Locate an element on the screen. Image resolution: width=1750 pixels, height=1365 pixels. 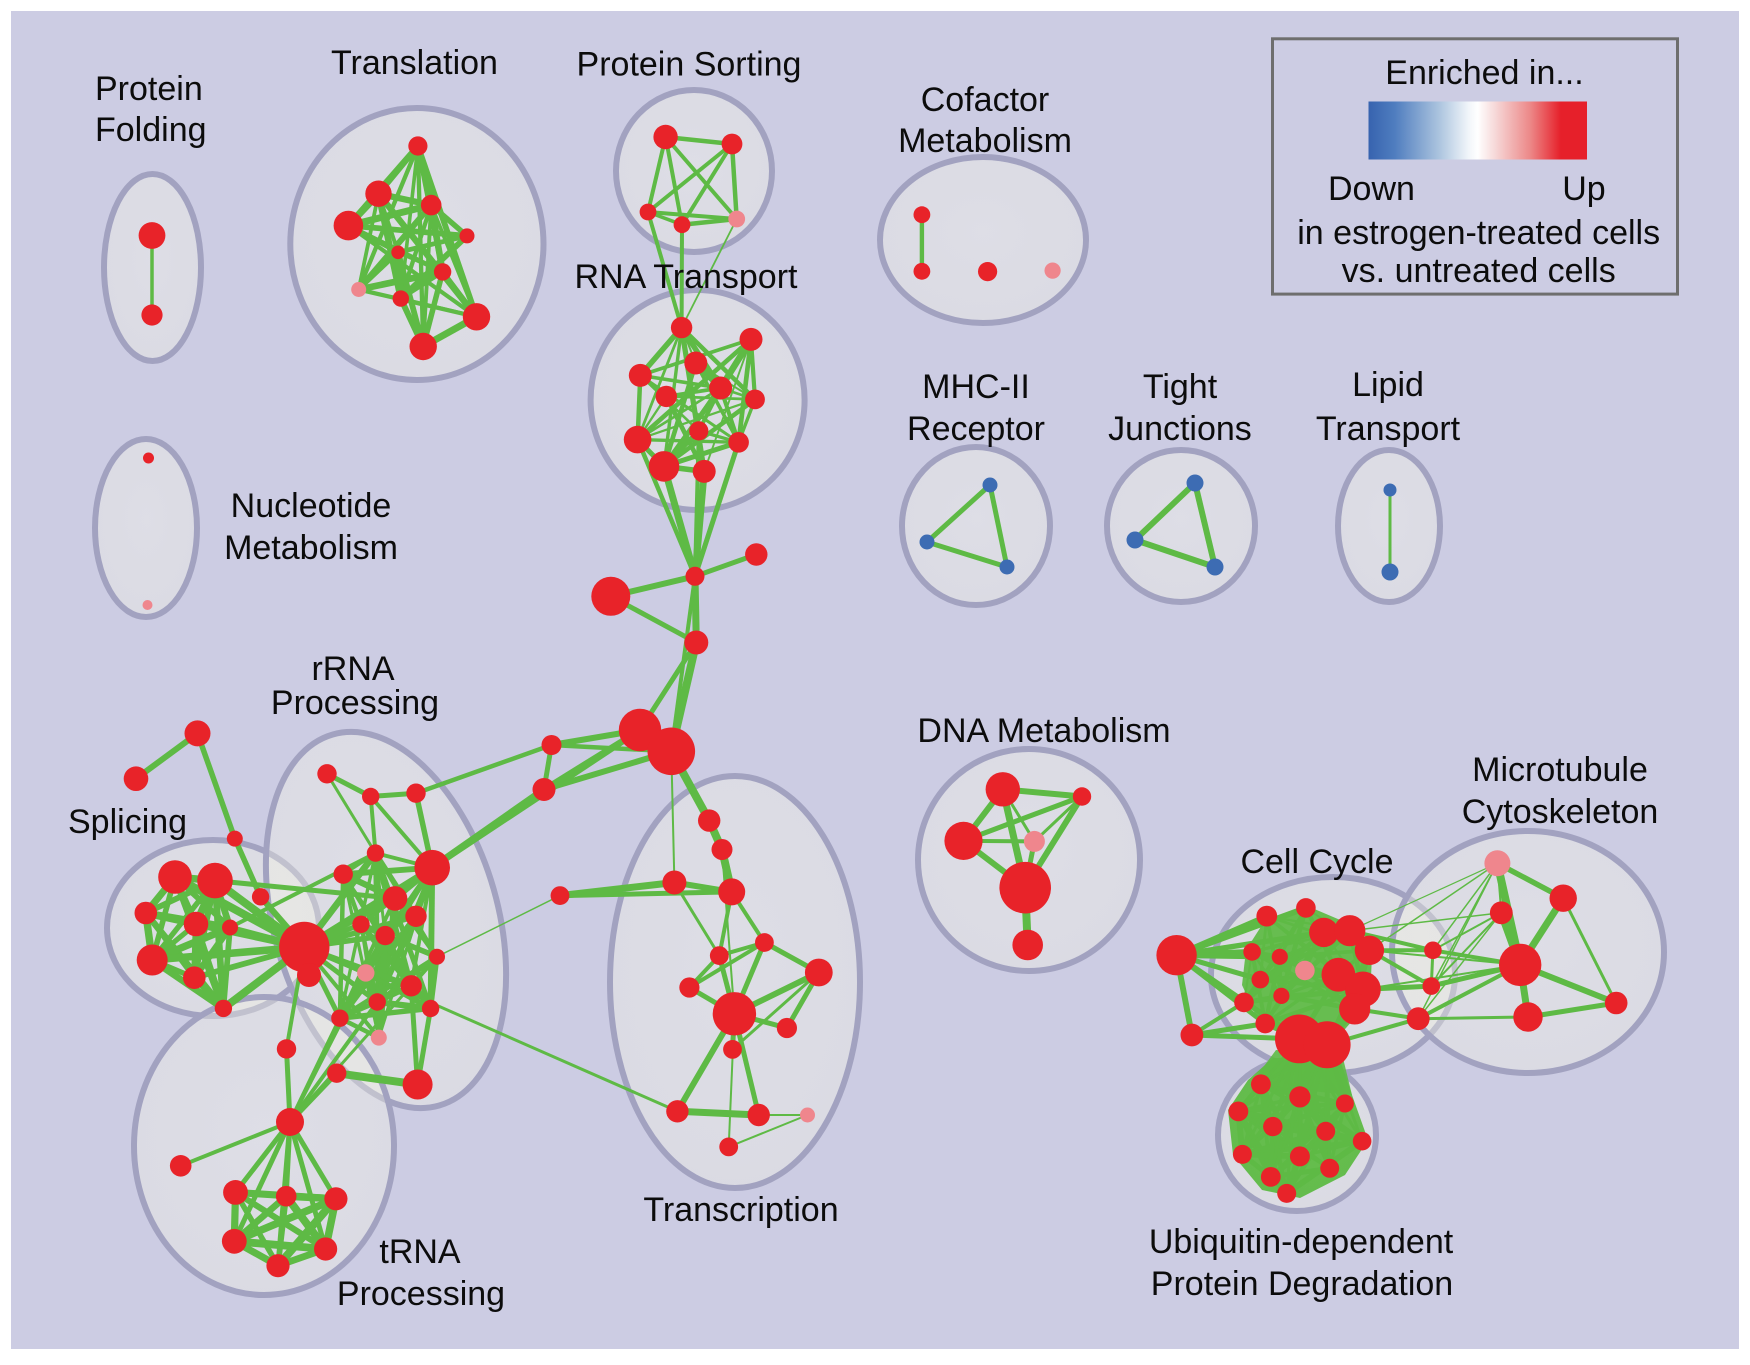
svg-text: Splicing is located at coordinates (127, 822).